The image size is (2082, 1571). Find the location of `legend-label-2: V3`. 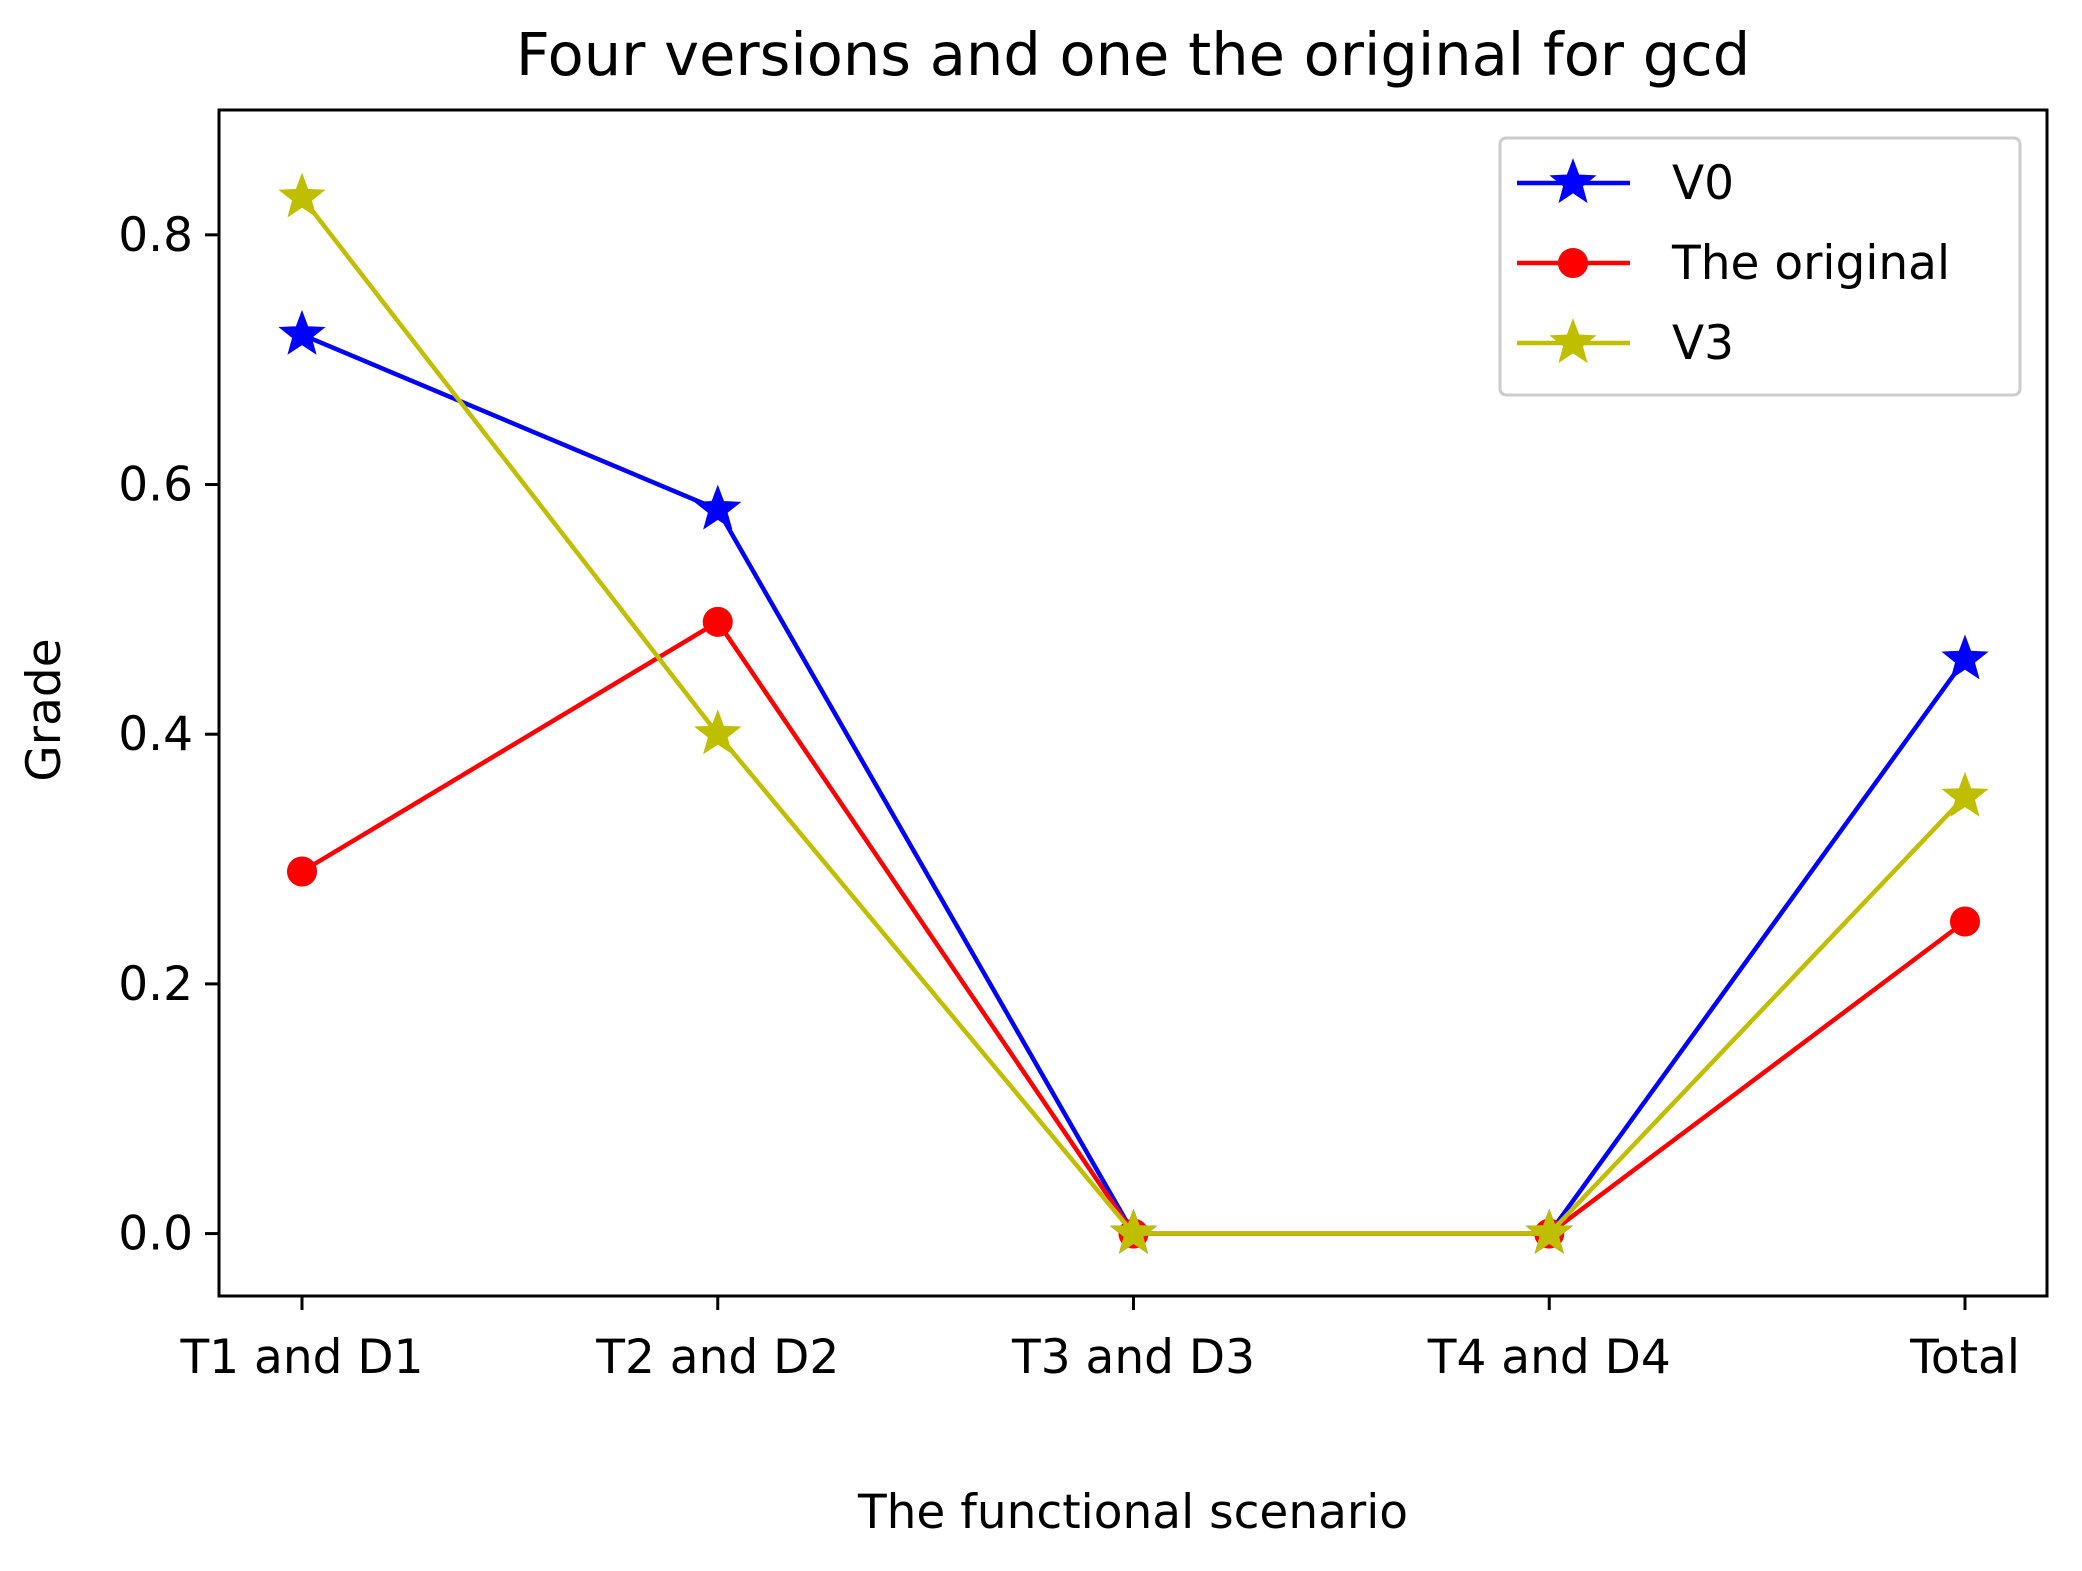

legend-label-2: V3 is located at coordinates (1703, 343).